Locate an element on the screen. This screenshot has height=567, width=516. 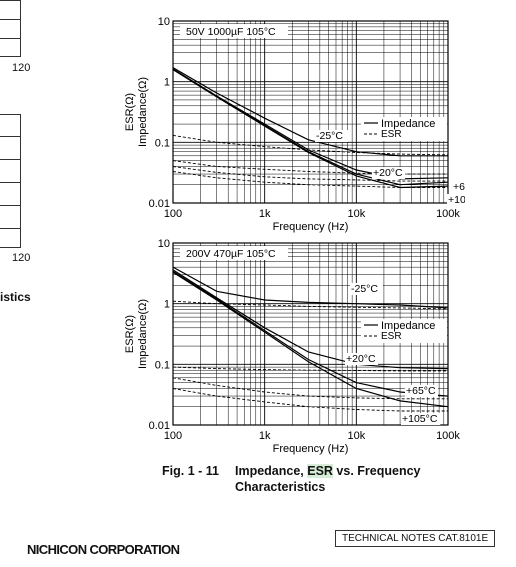
figure-number: Fig. 1 - 11 is located at coordinates (190, 471).